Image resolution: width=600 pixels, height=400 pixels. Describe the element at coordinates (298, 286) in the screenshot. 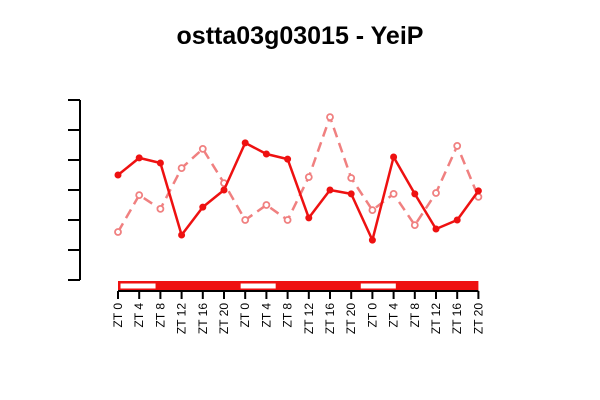

I see `light-dark-bar` at that location.